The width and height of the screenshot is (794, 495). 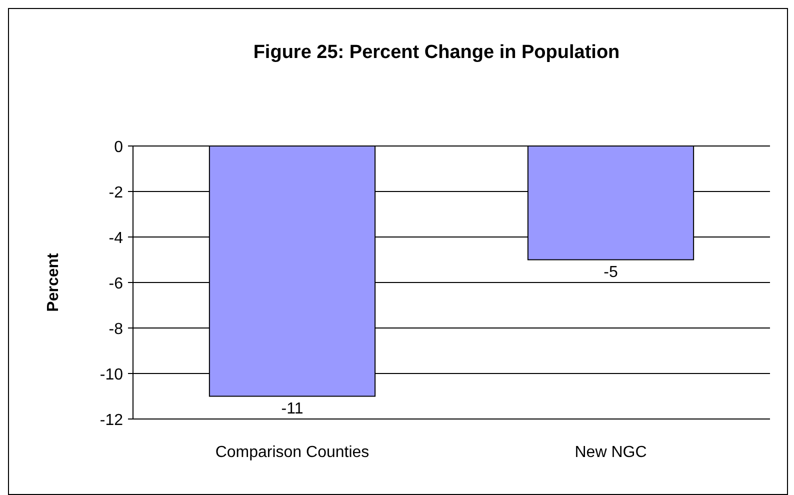 I want to click on y-tick-label: -12, so click(x=112, y=420).